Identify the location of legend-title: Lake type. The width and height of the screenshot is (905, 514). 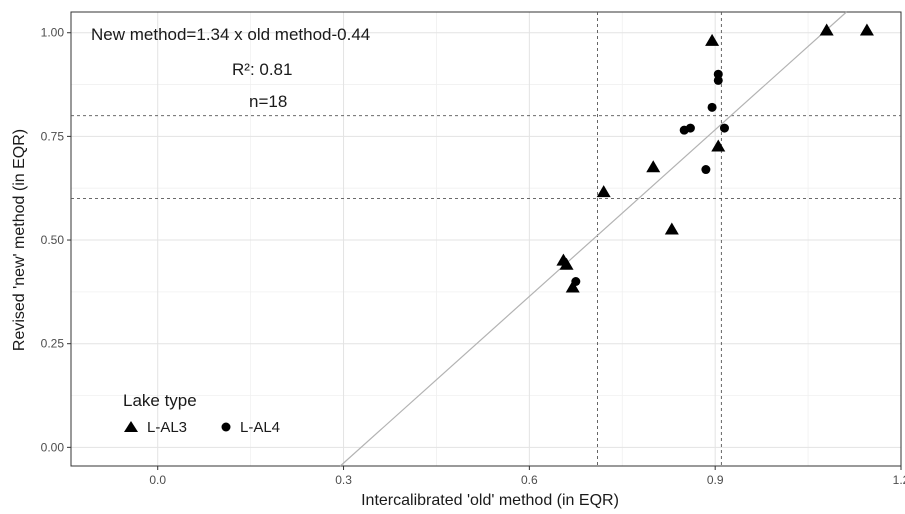
(160, 400).